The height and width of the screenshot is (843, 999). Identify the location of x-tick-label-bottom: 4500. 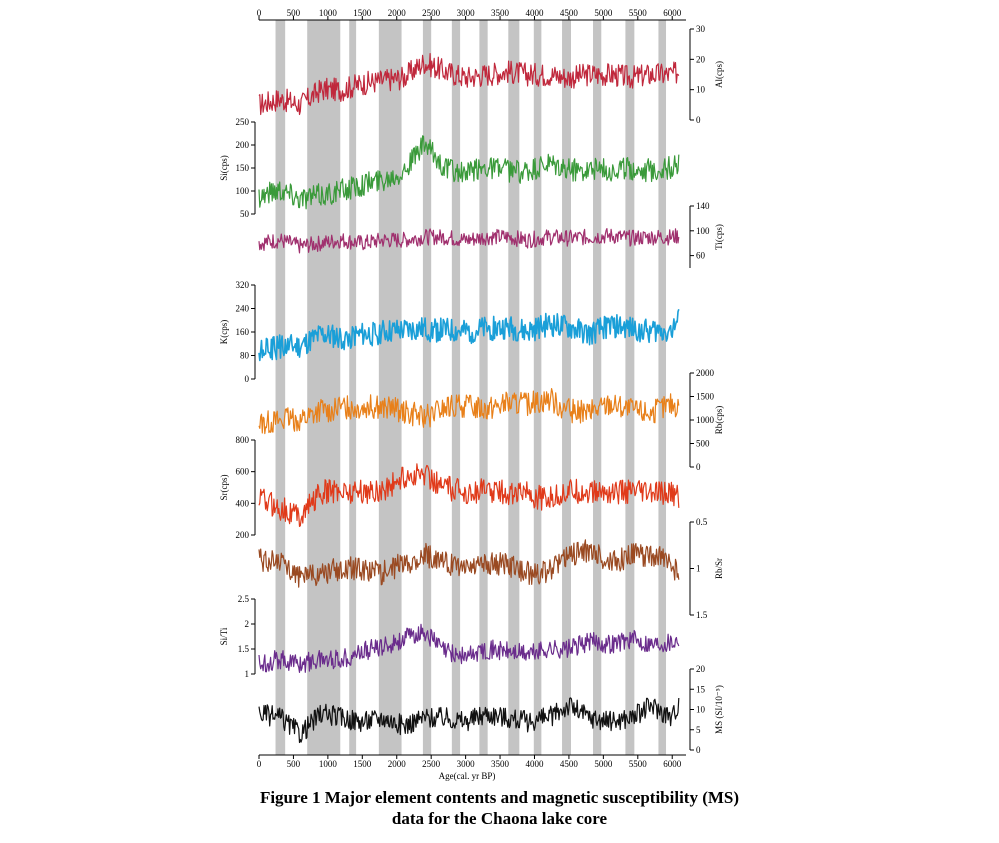
(569, 764).